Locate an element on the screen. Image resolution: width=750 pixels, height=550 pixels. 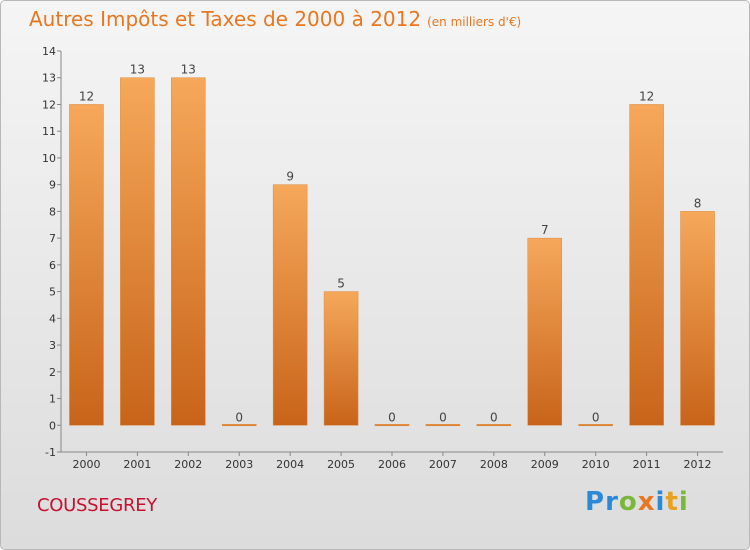
y-tick-label: 7 is located at coordinates (52, 238).